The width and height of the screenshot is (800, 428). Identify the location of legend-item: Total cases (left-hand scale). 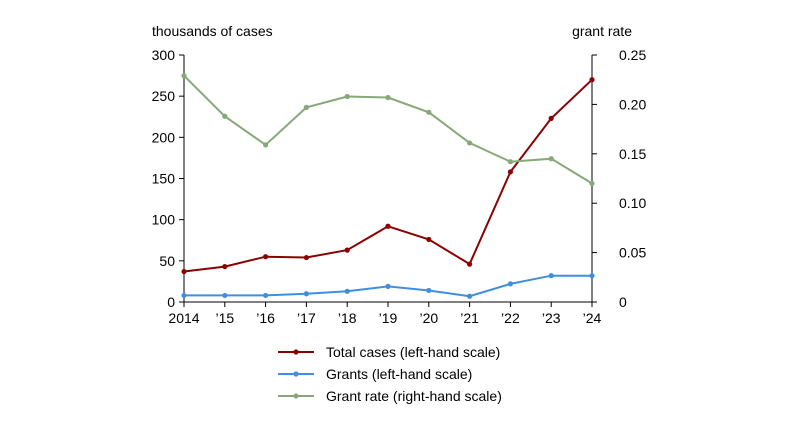
(389, 352).